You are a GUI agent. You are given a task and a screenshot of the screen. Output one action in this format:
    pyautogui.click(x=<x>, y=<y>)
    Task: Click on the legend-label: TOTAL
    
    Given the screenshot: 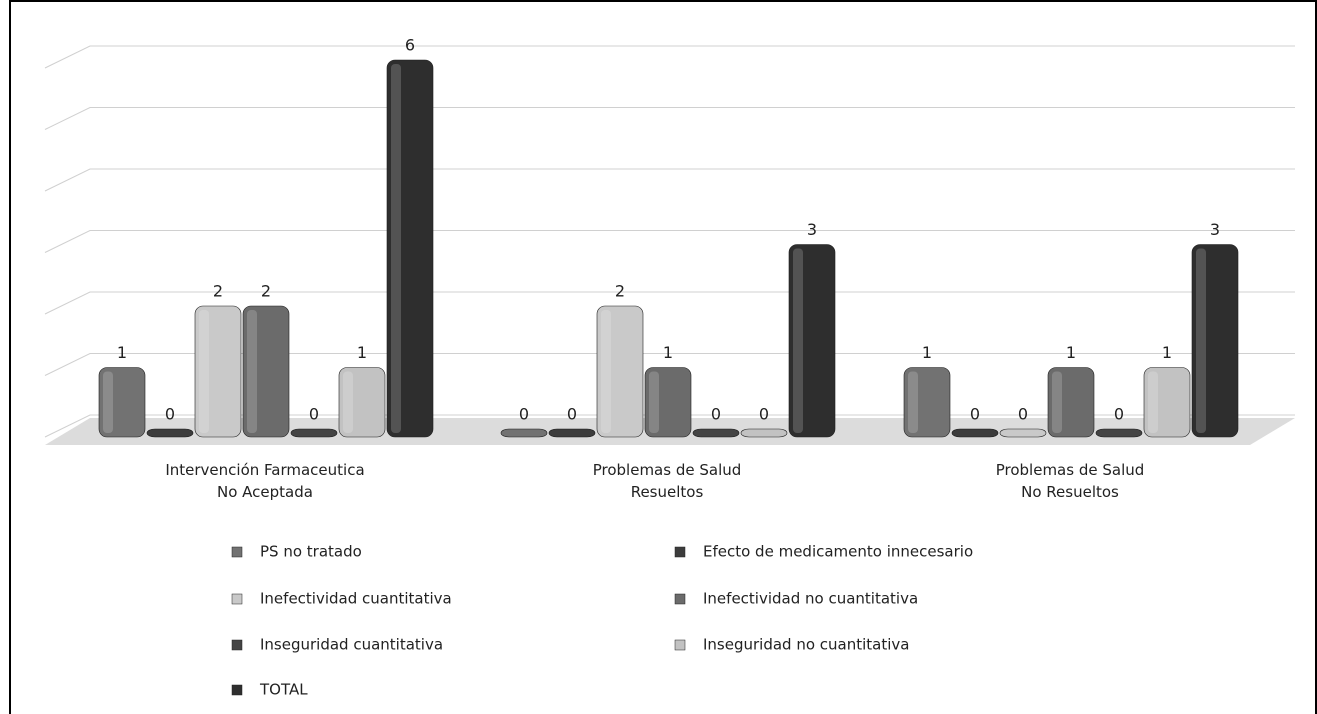 What is the action you would take?
    pyautogui.click(x=283, y=690)
    